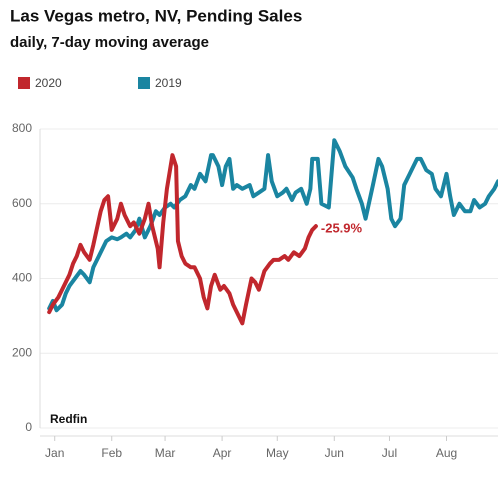 The width and height of the screenshot is (498, 478). I want to click on source: Redfin, so click(68, 419).